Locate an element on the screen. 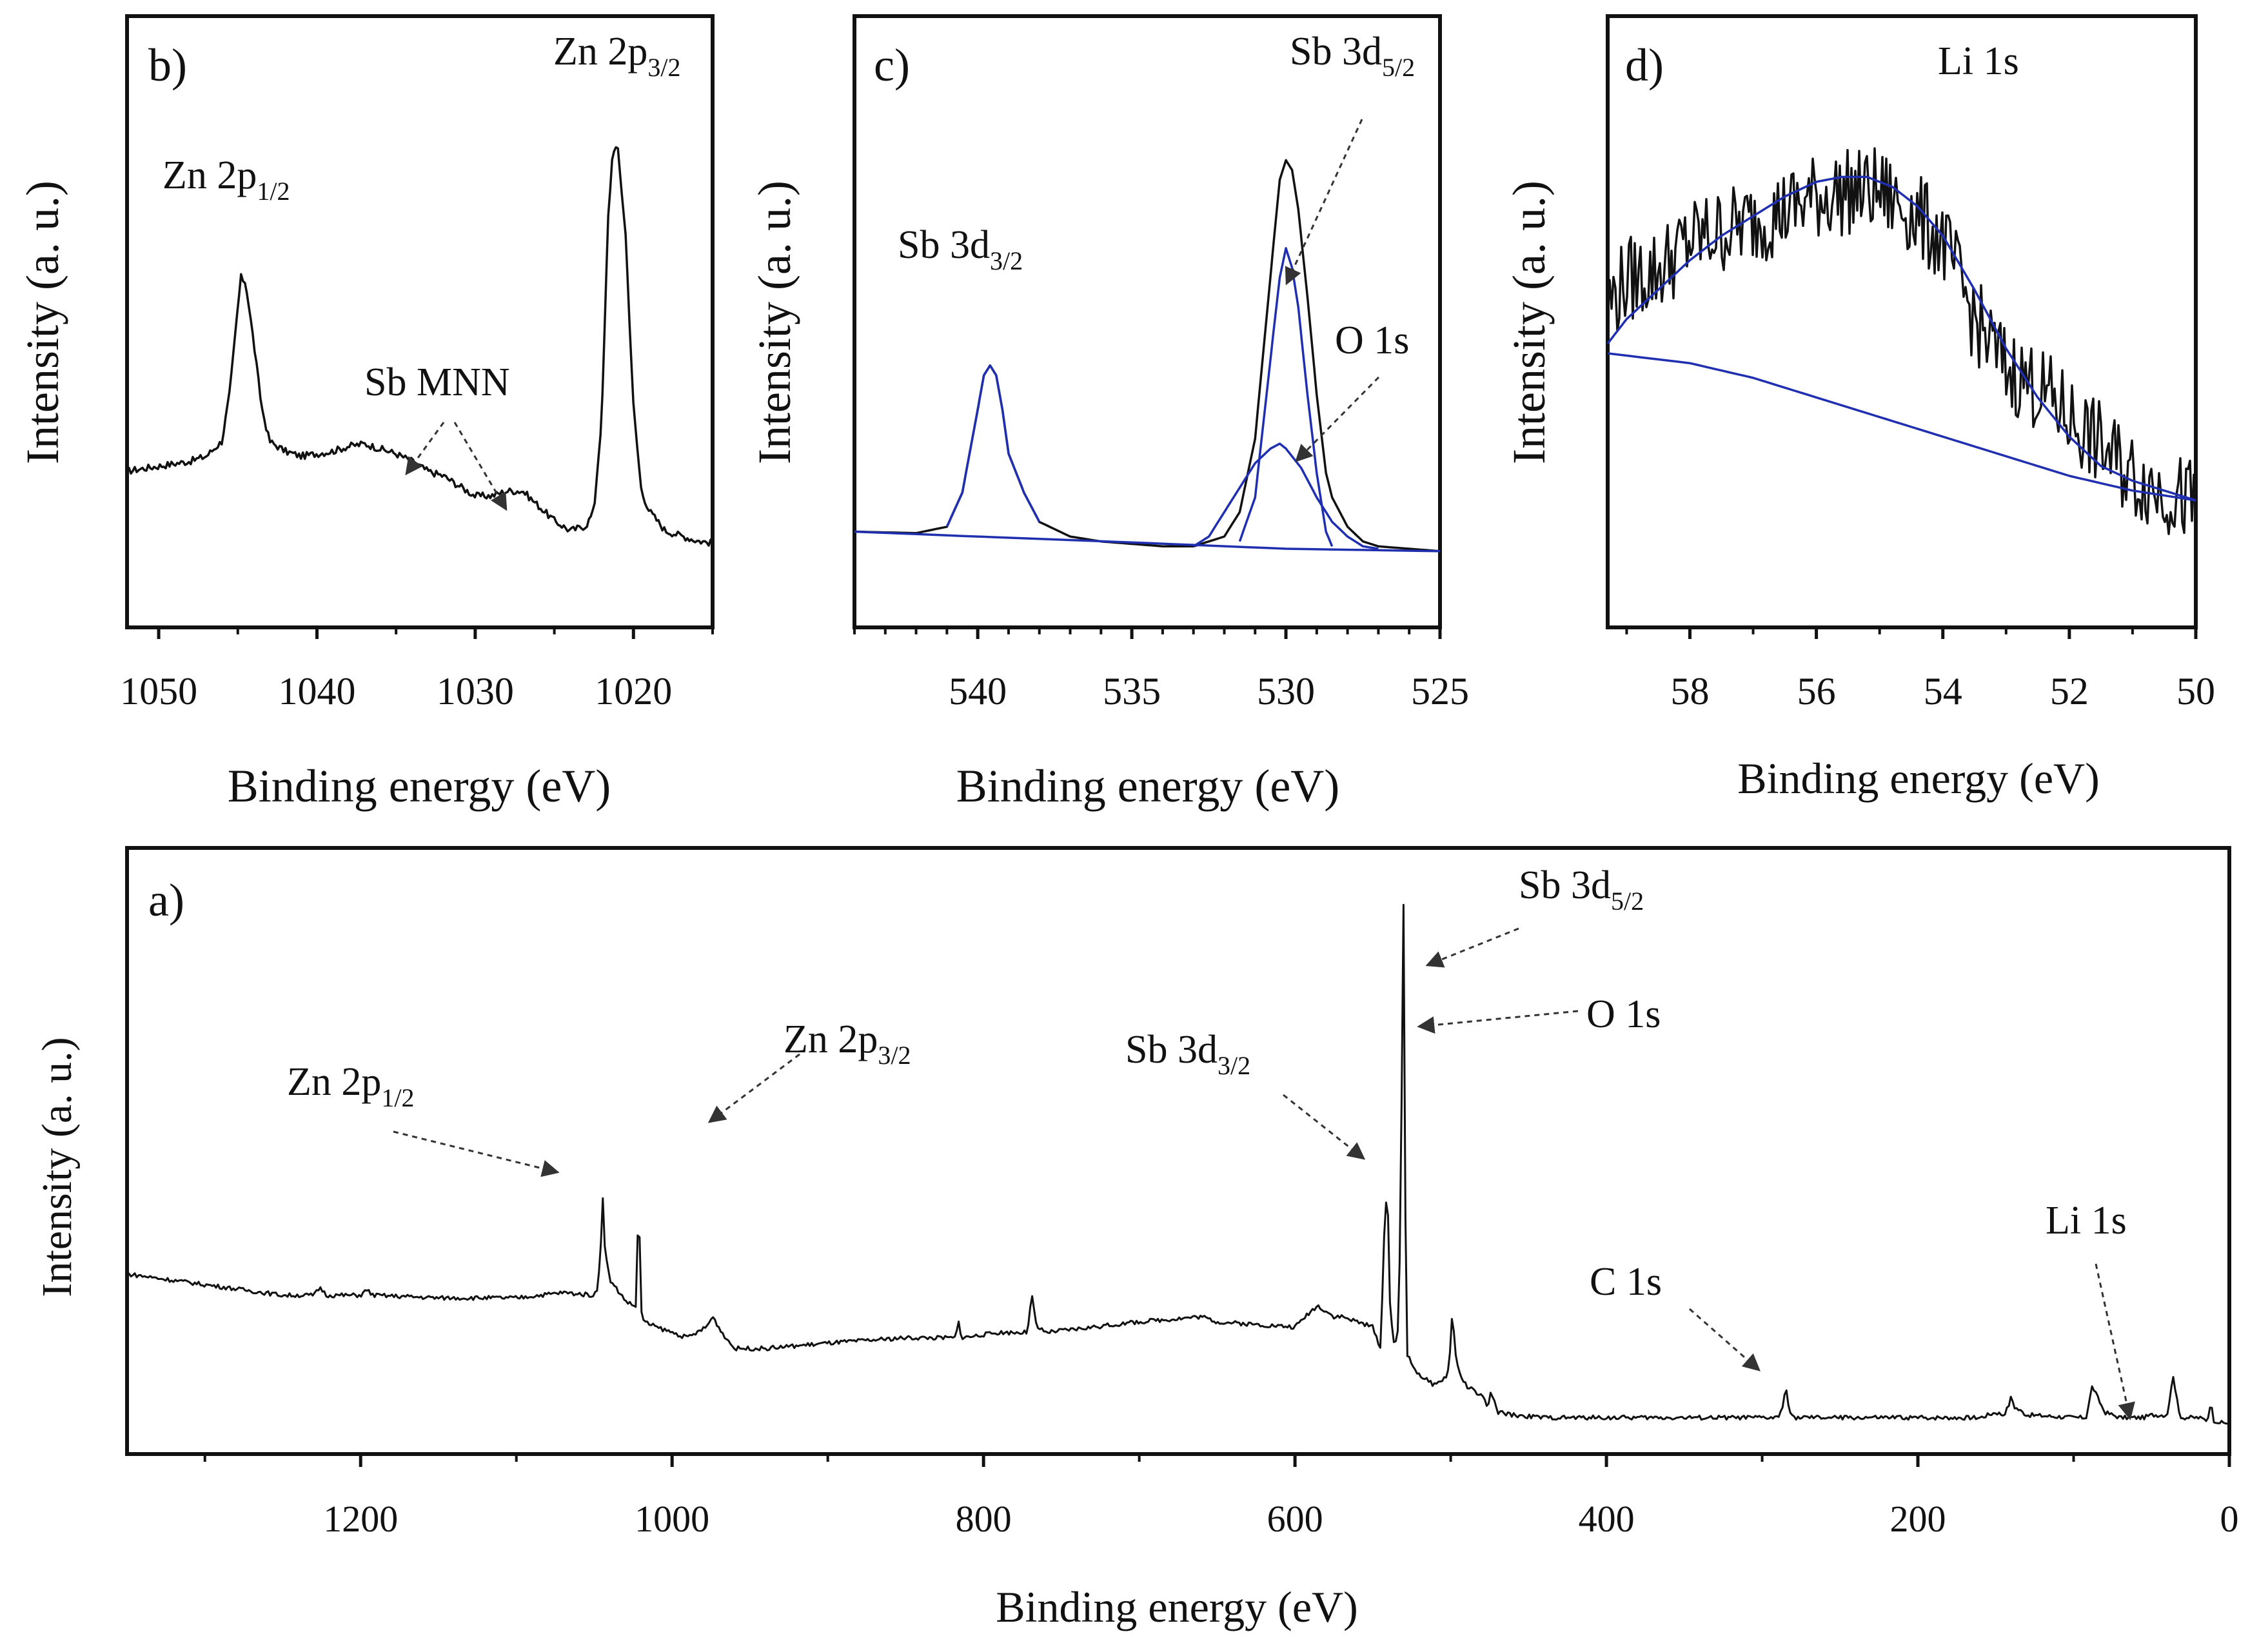  panel-a-ticks: 1200 1000 800 600 400 200 0 is located at coordinates (1221, 1497).